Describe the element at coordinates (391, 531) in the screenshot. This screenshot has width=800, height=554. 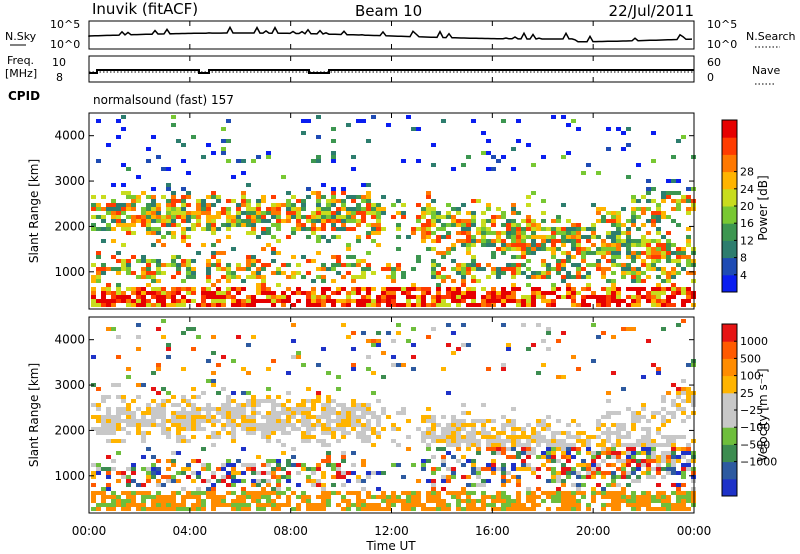
I see `x-tick-label: 12:00` at that location.